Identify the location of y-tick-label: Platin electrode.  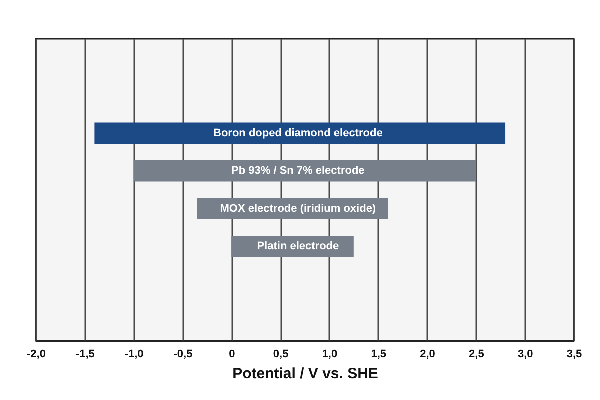
(298, 246).